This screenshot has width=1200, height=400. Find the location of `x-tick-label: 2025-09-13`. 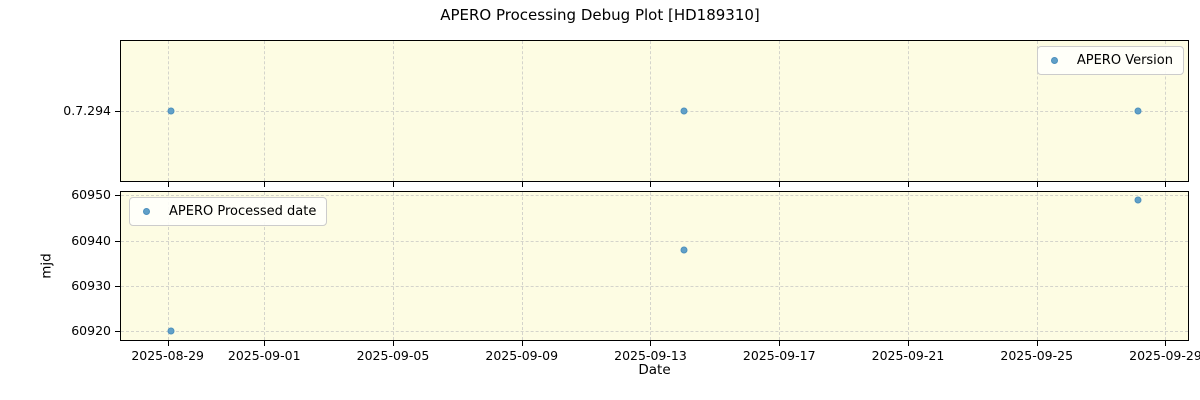

x-tick-label: 2025-09-13 is located at coordinates (650, 355).